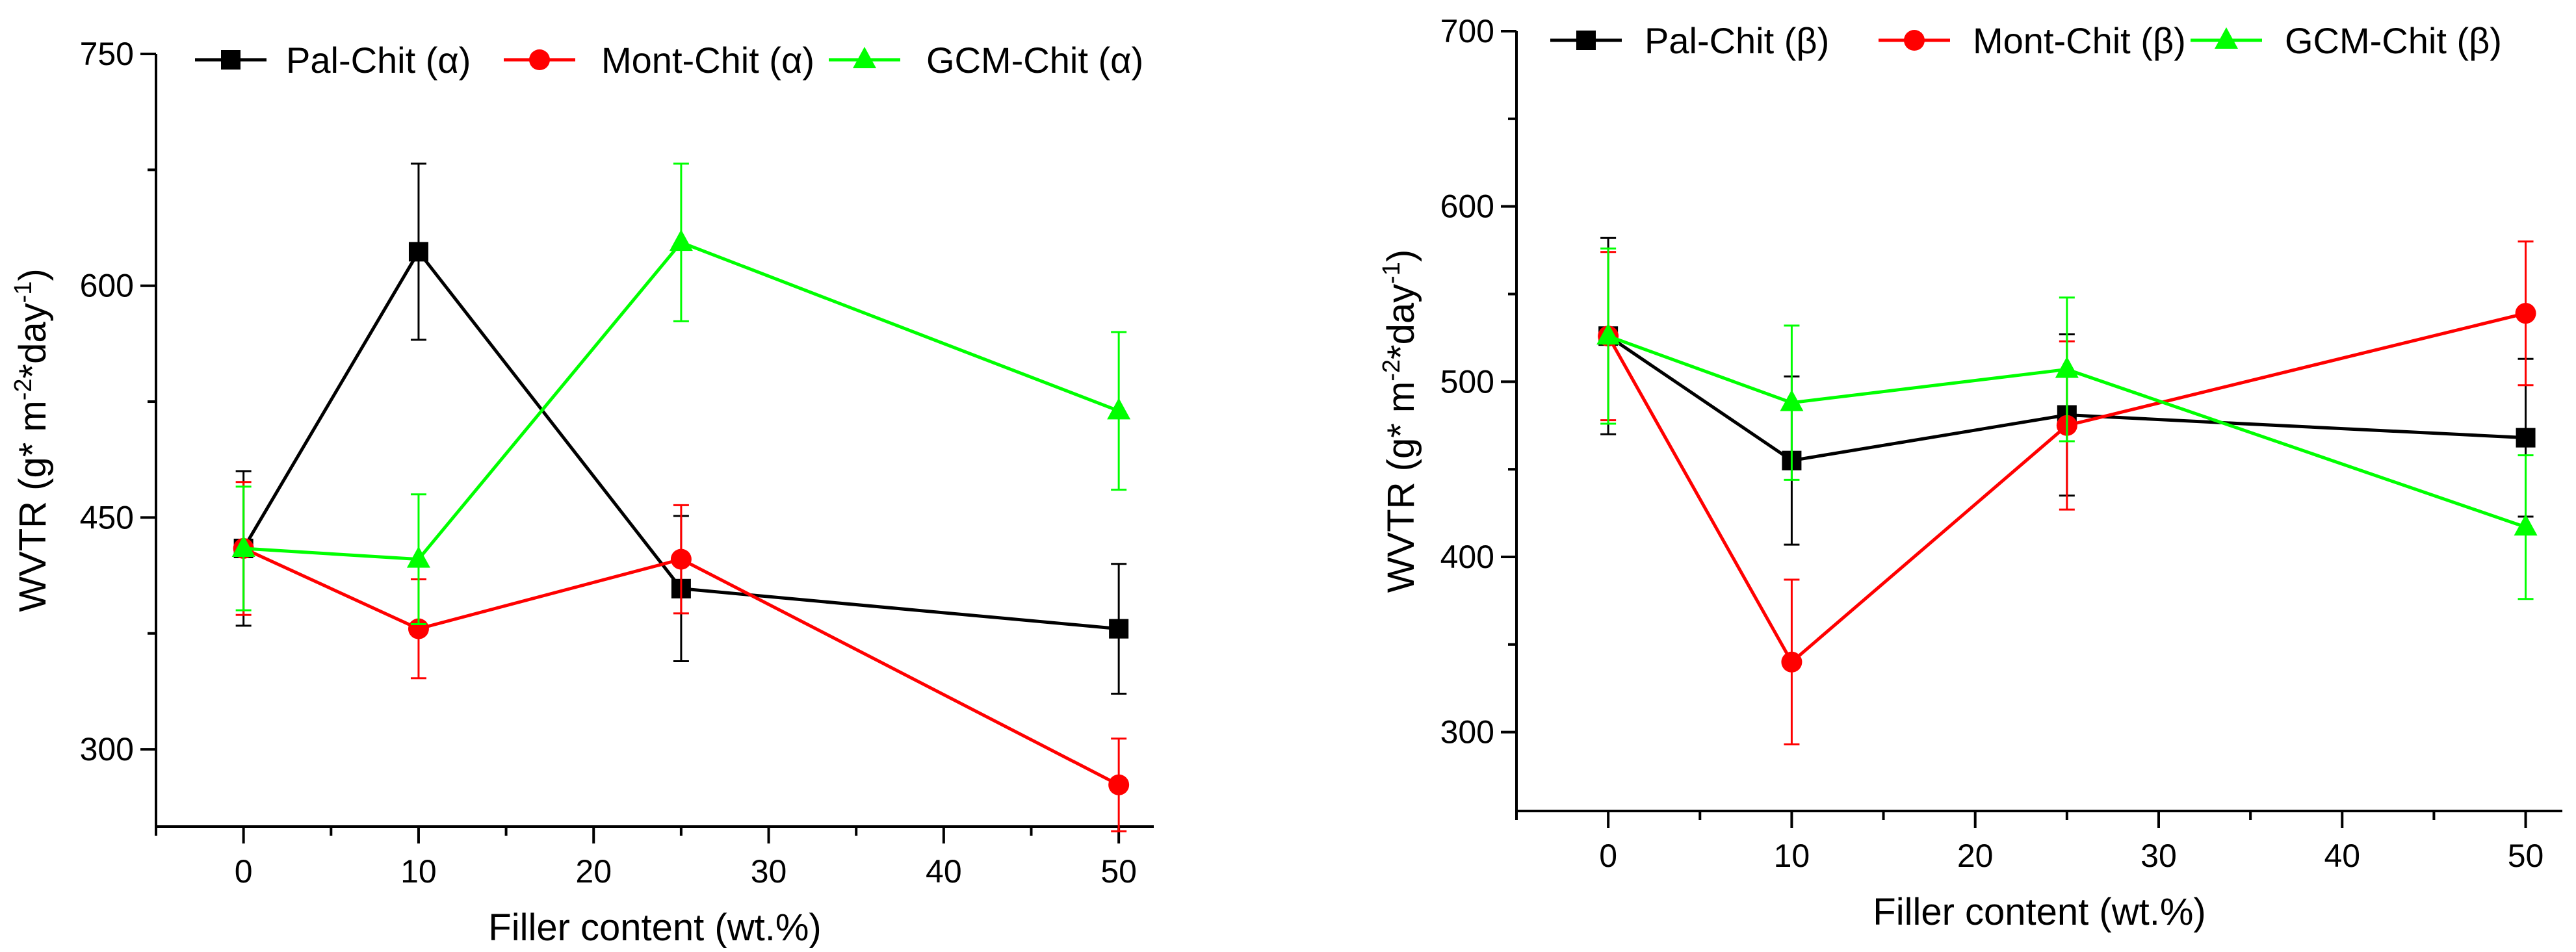 The image size is (2576, 952). What do you see at coordinates (1034, 61) in the screenshot?
I see `legend-label: GCM-Chit (α)` at bounding box center [1034, 61].